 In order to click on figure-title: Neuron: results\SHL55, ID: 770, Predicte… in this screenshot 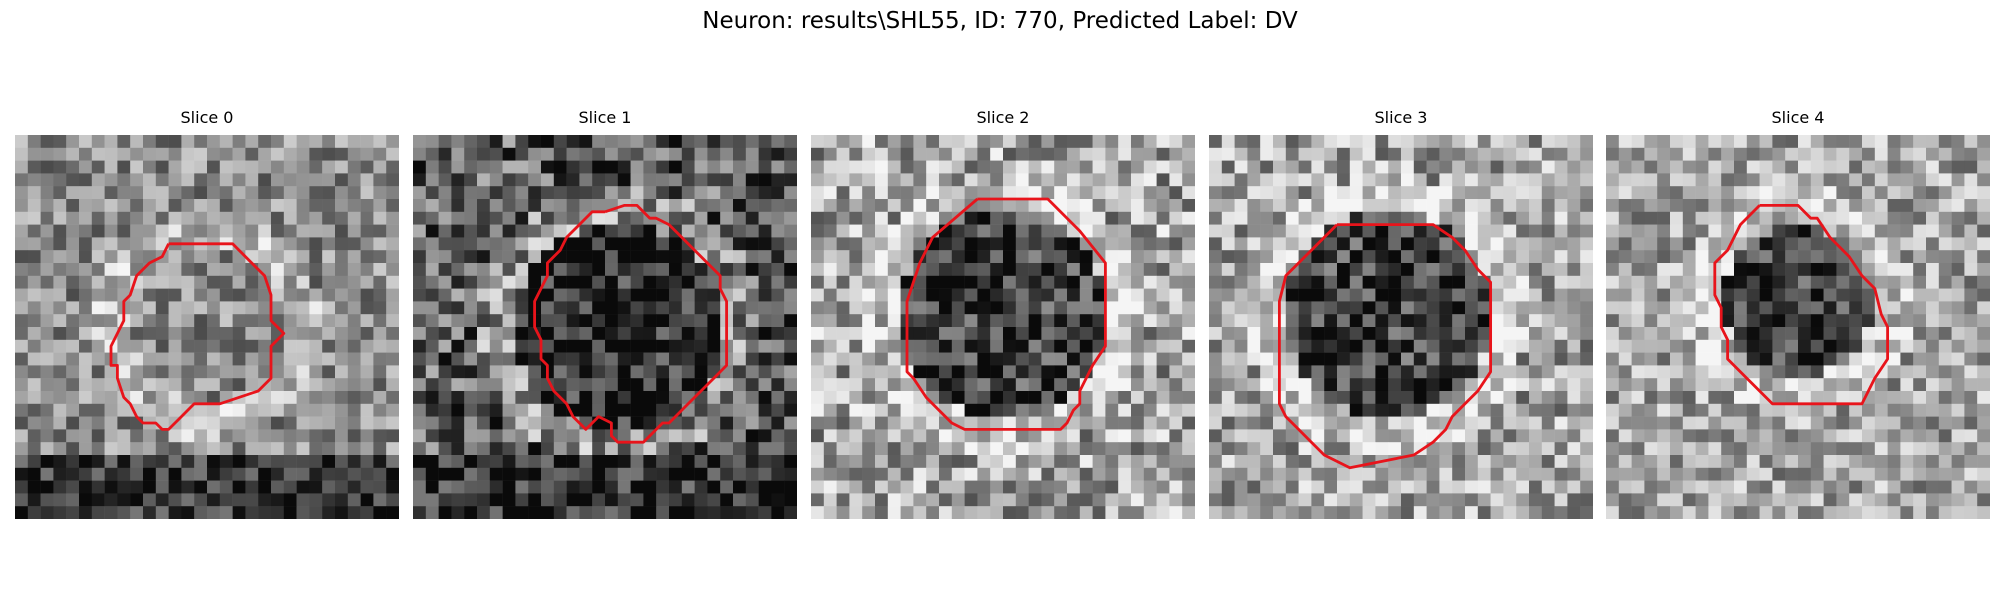, I will do `click(1000, 21)`.